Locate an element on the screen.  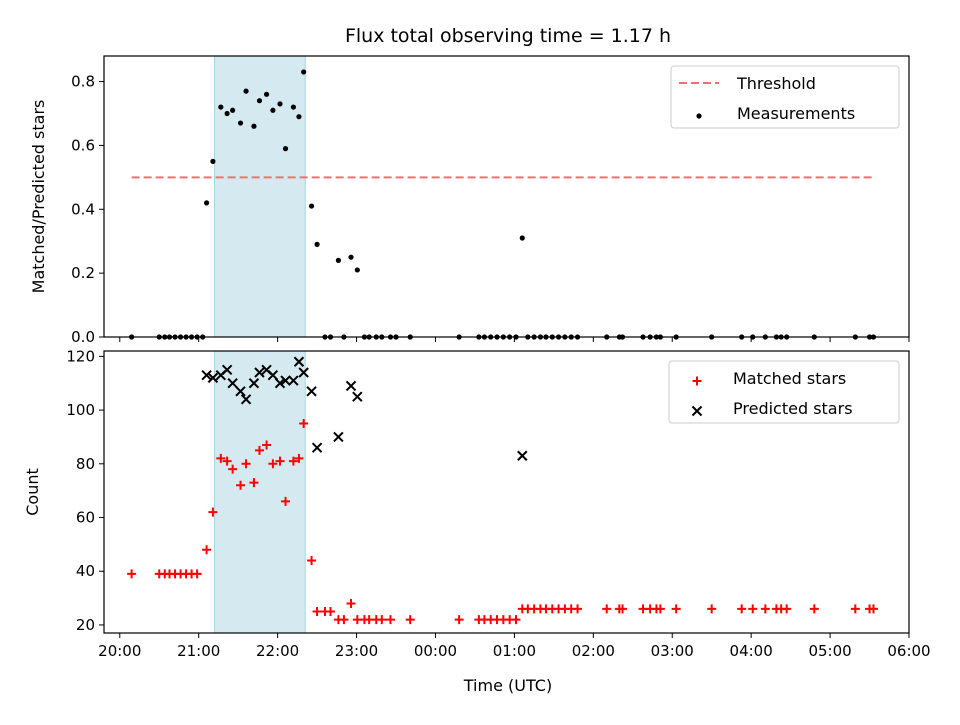
x-tick-label: 02:00 is located at coordinates (593, 651).